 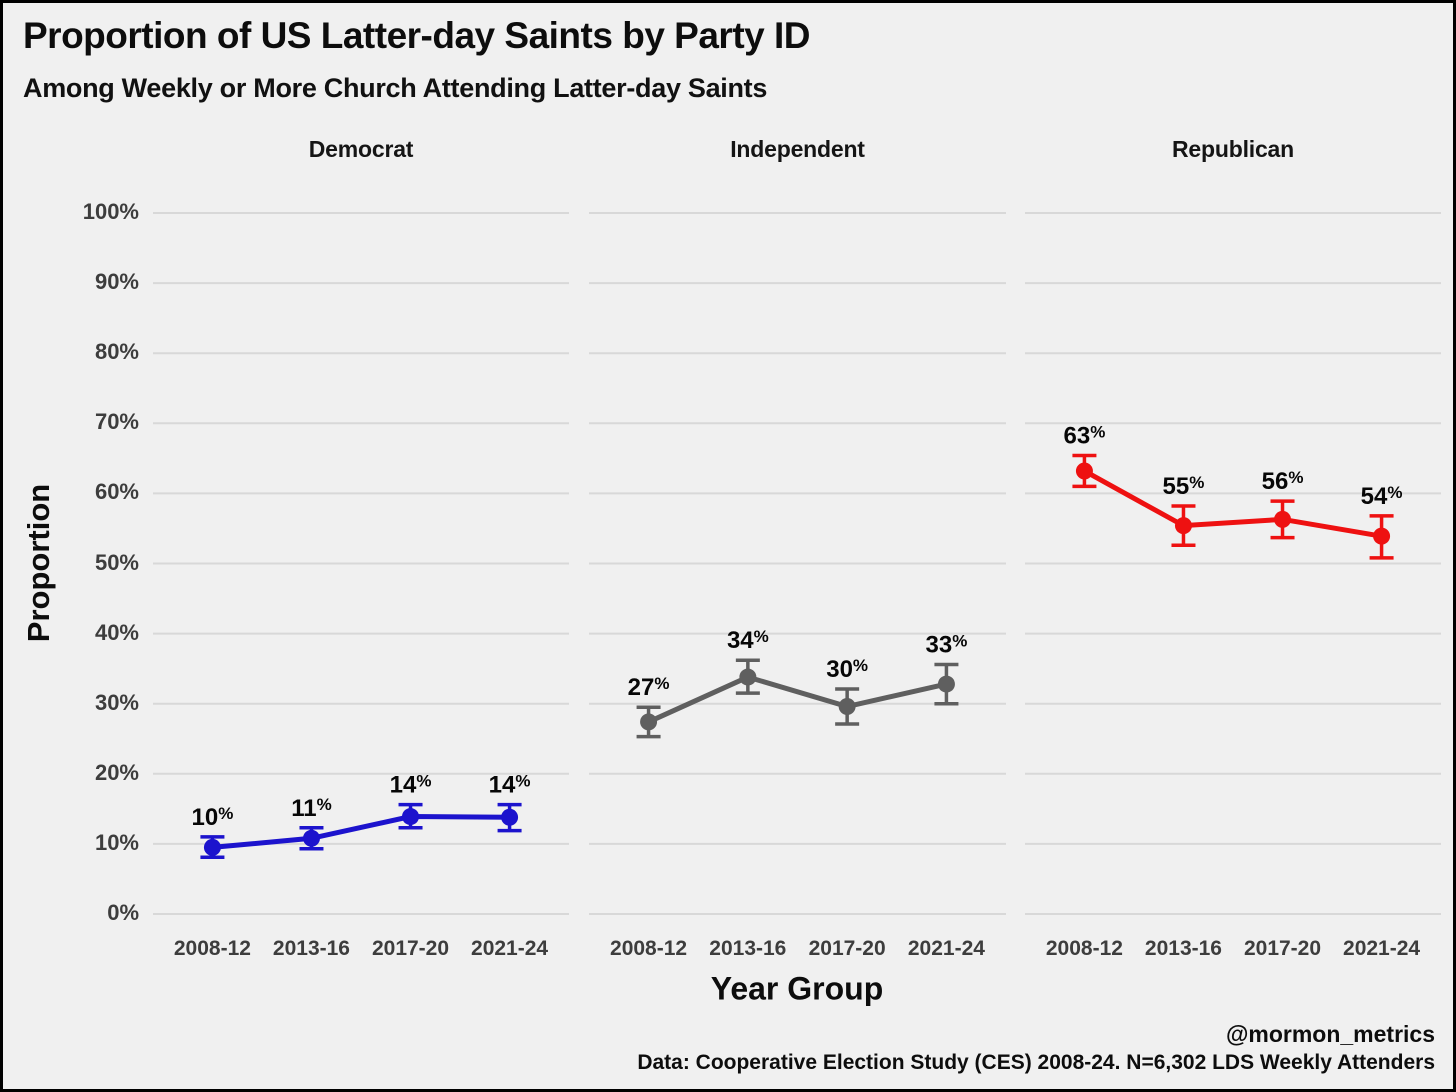 I want to click on facet-title-independent: Independent, so click(x=797, y=149).